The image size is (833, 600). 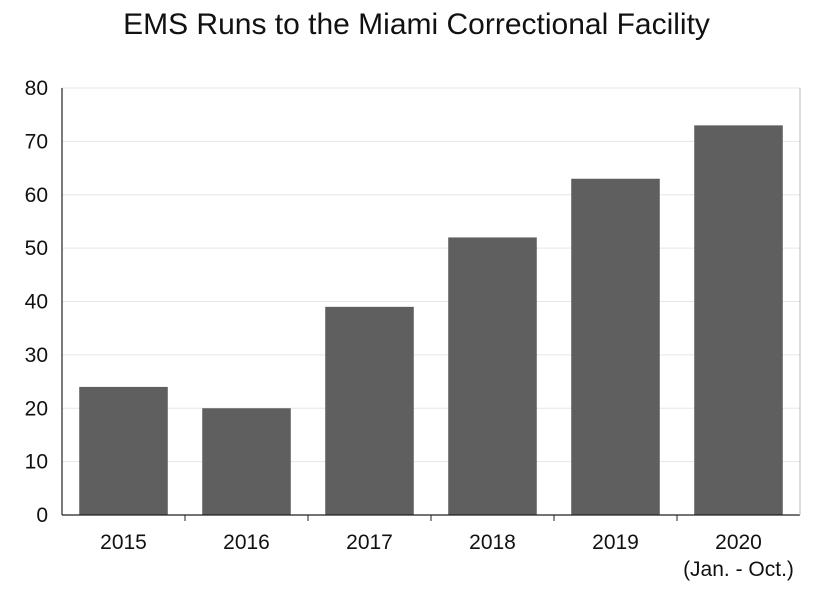 I want to click on y-tick-label: 70, so click(x=36, y=141).